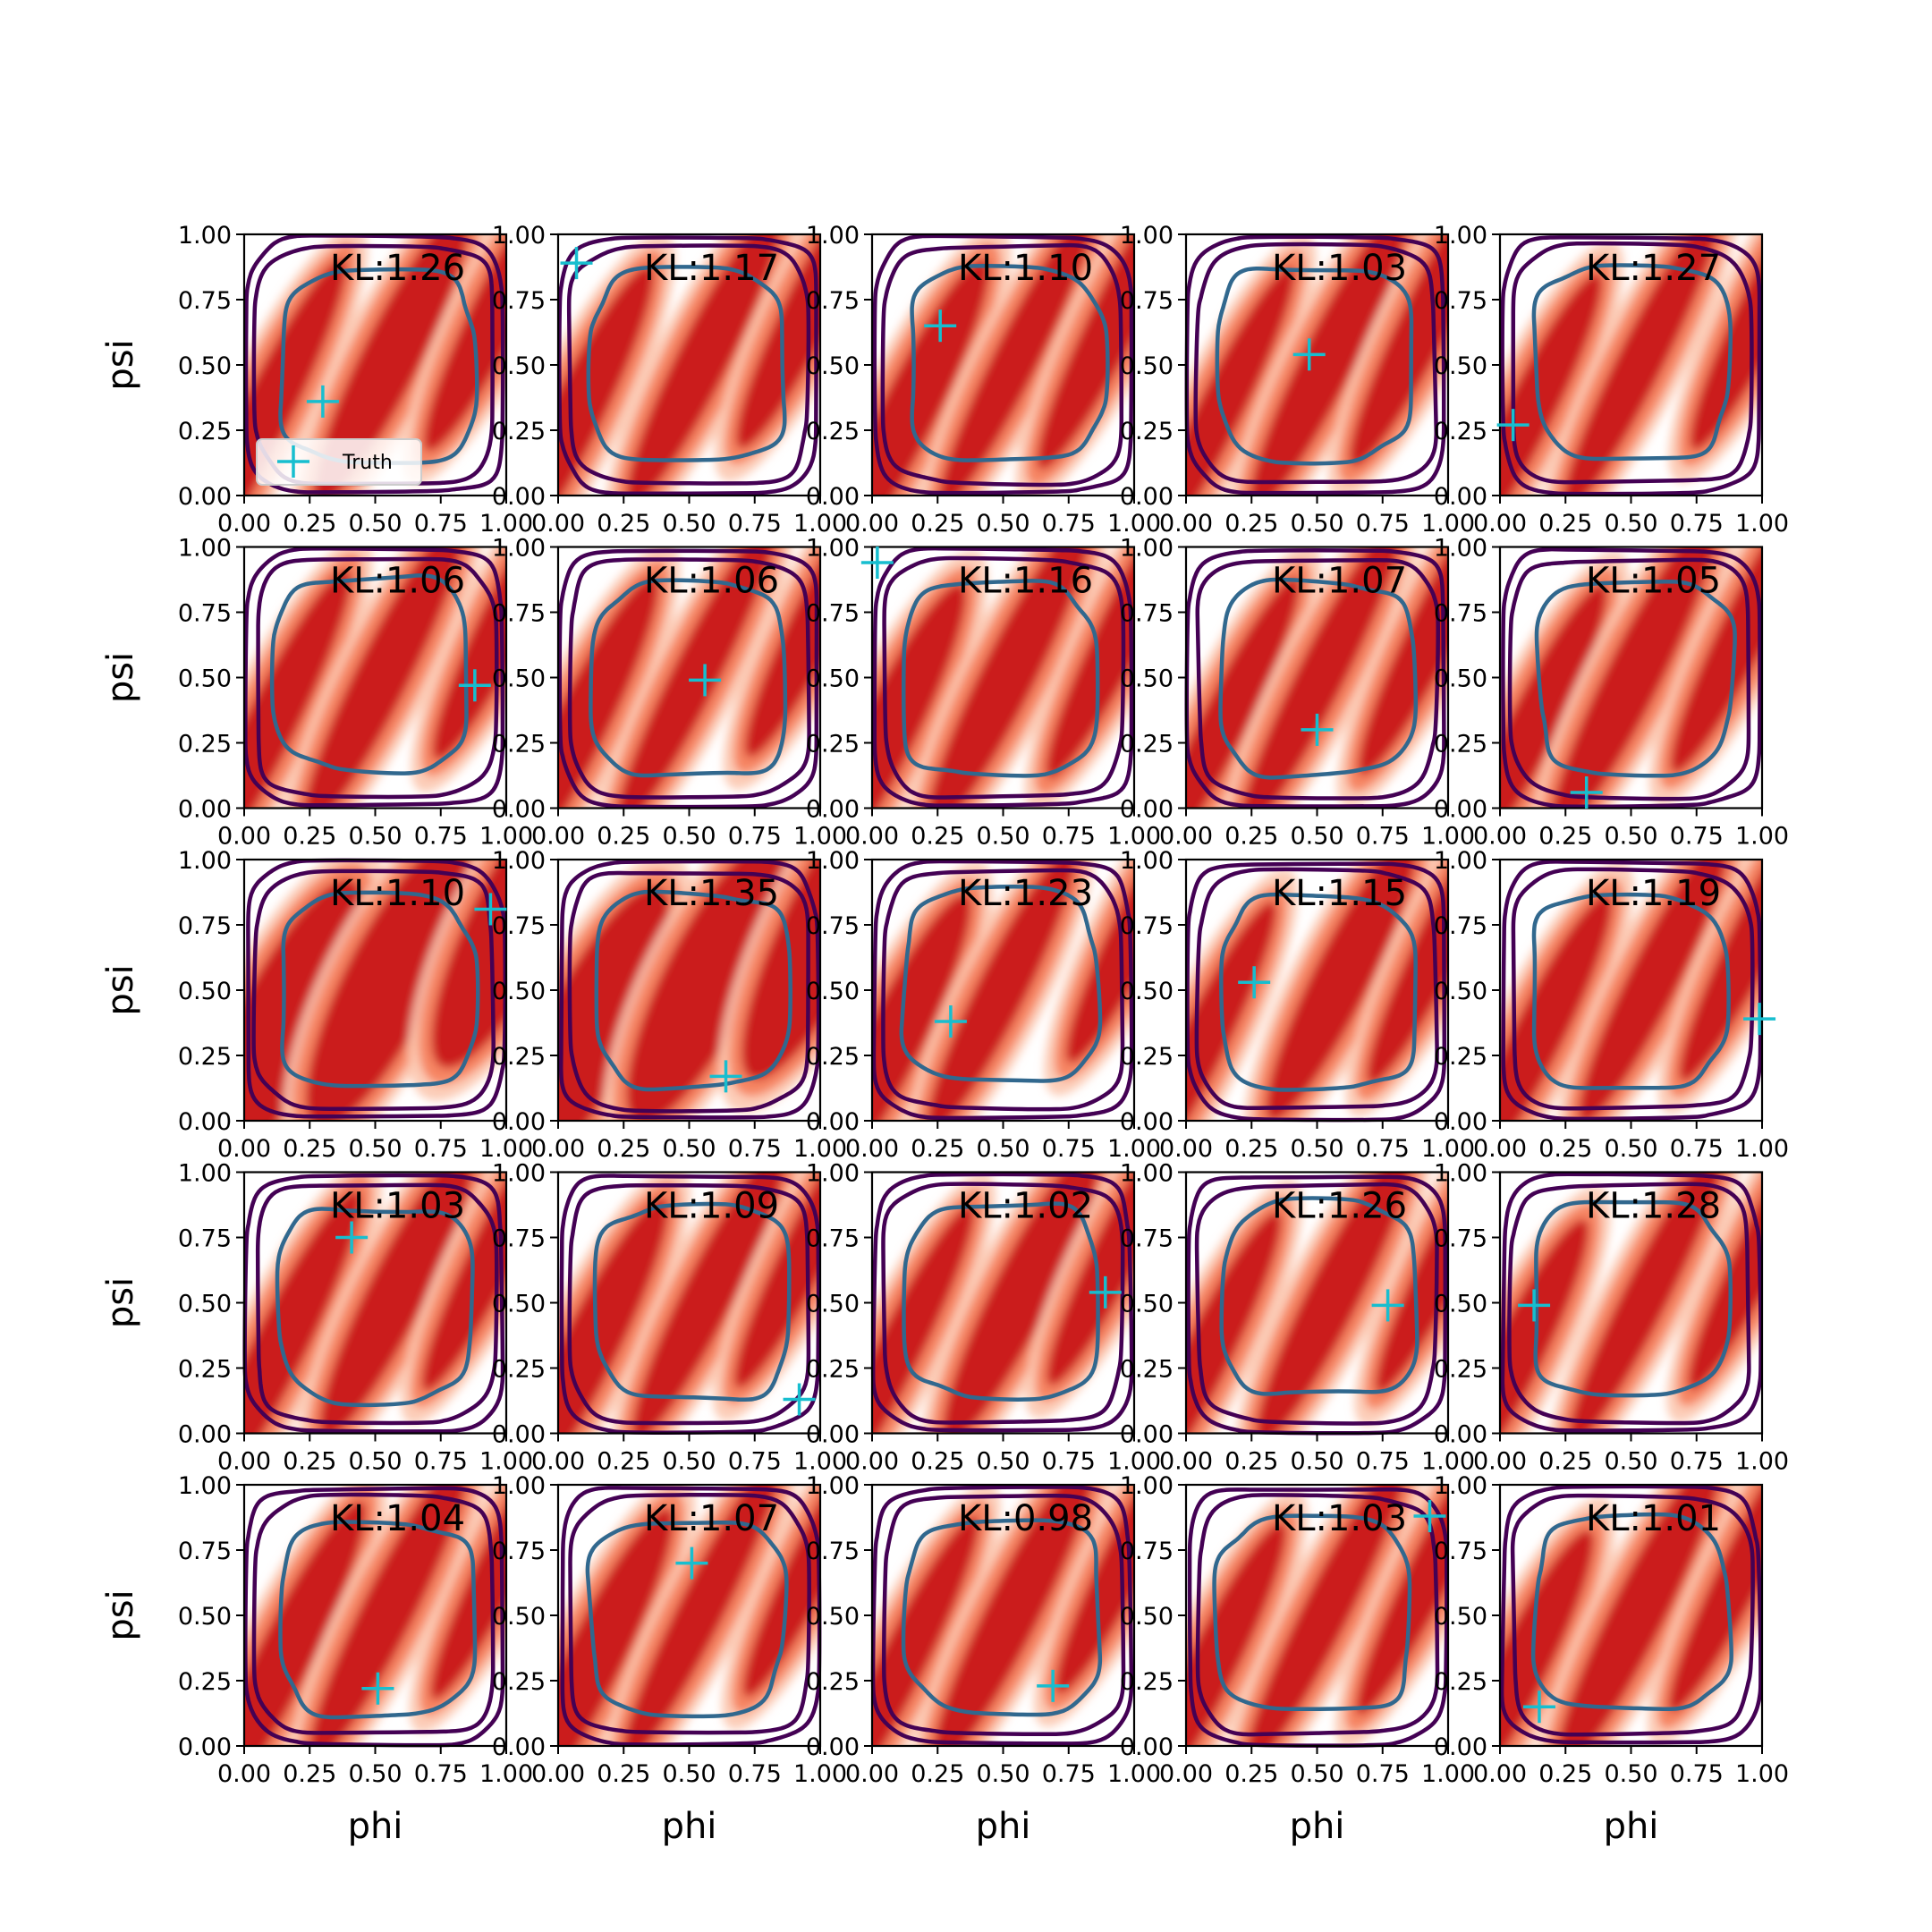 This screenshot has height=1932, width=1932. I want to click on kl-annotation: KL:1.17, so click(711, 268).